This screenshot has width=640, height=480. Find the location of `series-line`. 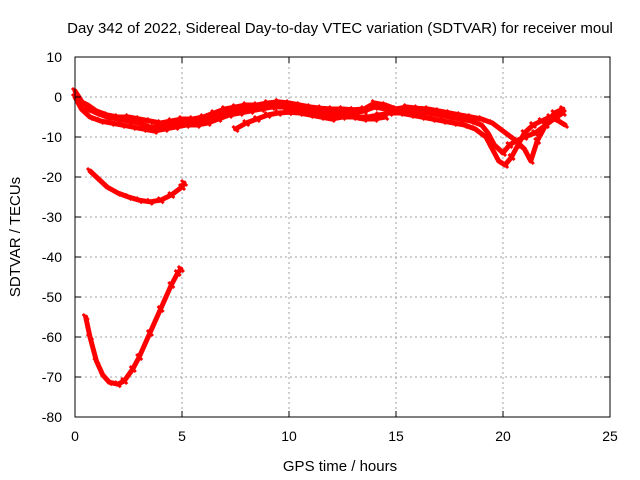

series-line is located at coordinates (133, 326).